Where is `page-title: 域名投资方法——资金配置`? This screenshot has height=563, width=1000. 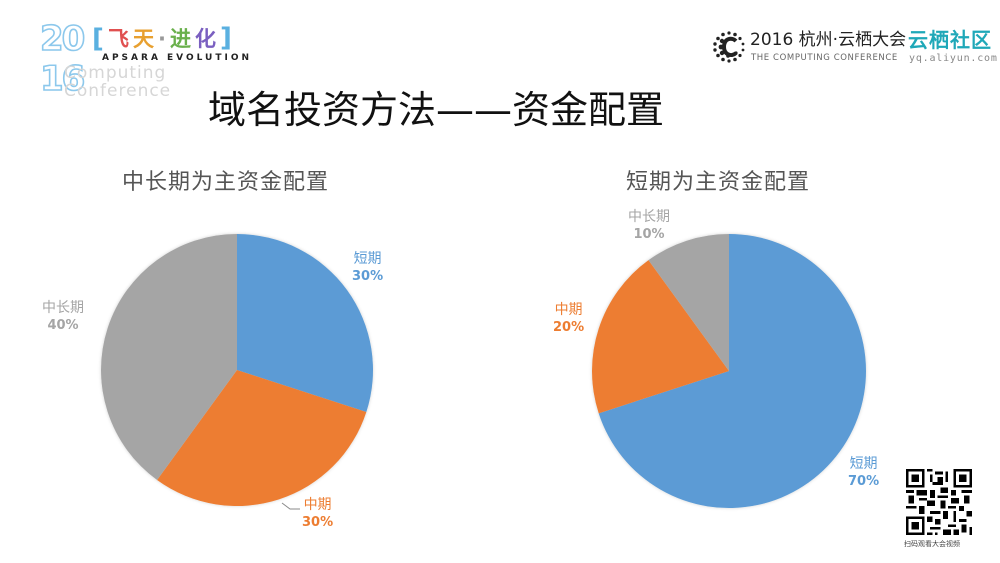 page-title: 域名投资方法——资金配置 is located at coordinates (436, 110).